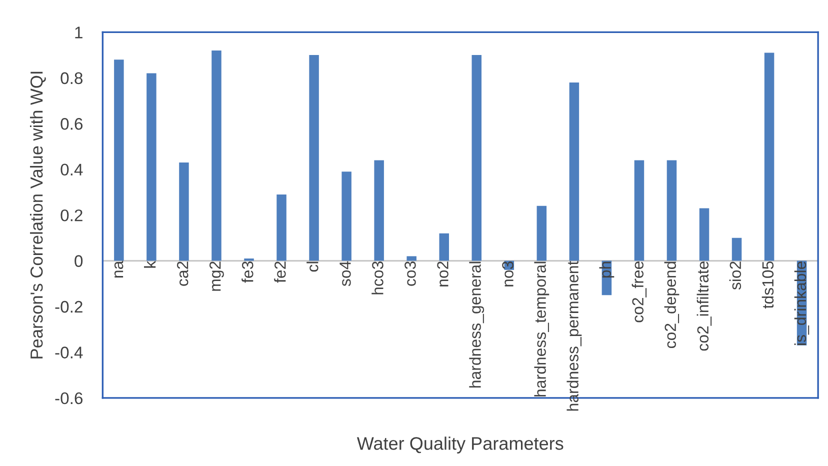 This screenshot has height=466, width=828. I want to click on y-tick-label: 0.8, so click(71, 78).